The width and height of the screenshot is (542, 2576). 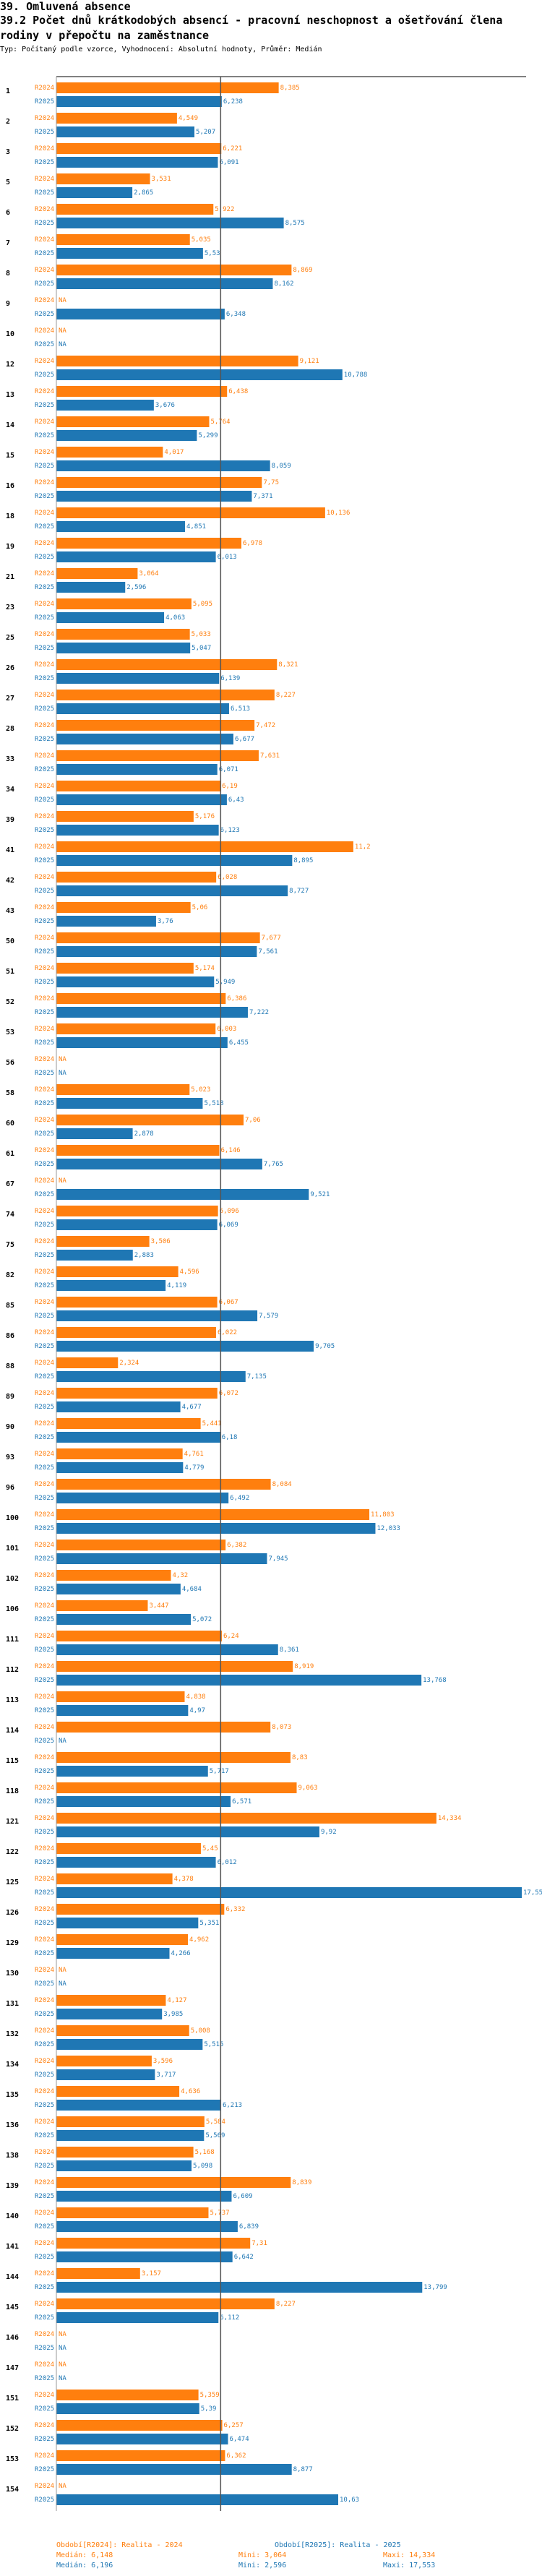 What do you see at coordinates (197, 1711) in the screenshot?
I see `value-label: 4,97` at bounding box center [197, 1711].